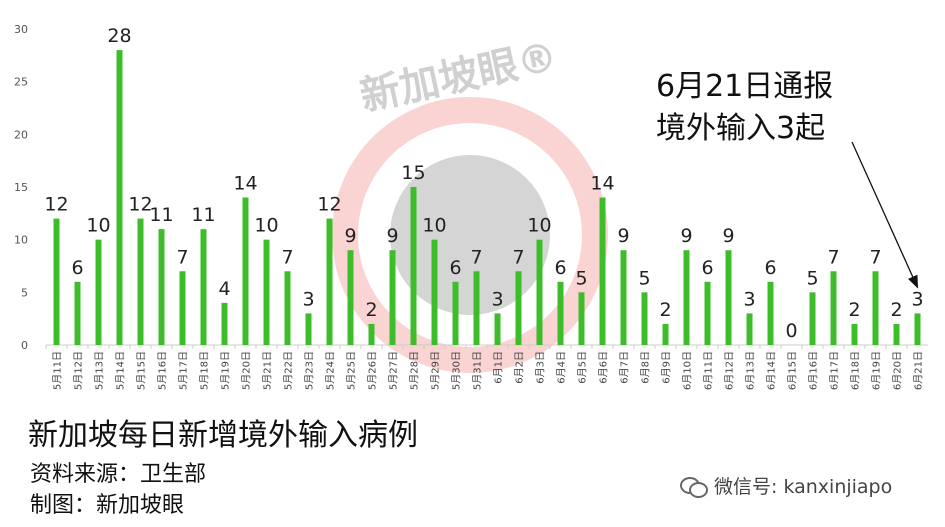 The image size is (945, 527). What do you see at coordinates (247, 370) in the screenshot?
I see `x-tick-label: 5月20日` at bounding box center [247, 370].